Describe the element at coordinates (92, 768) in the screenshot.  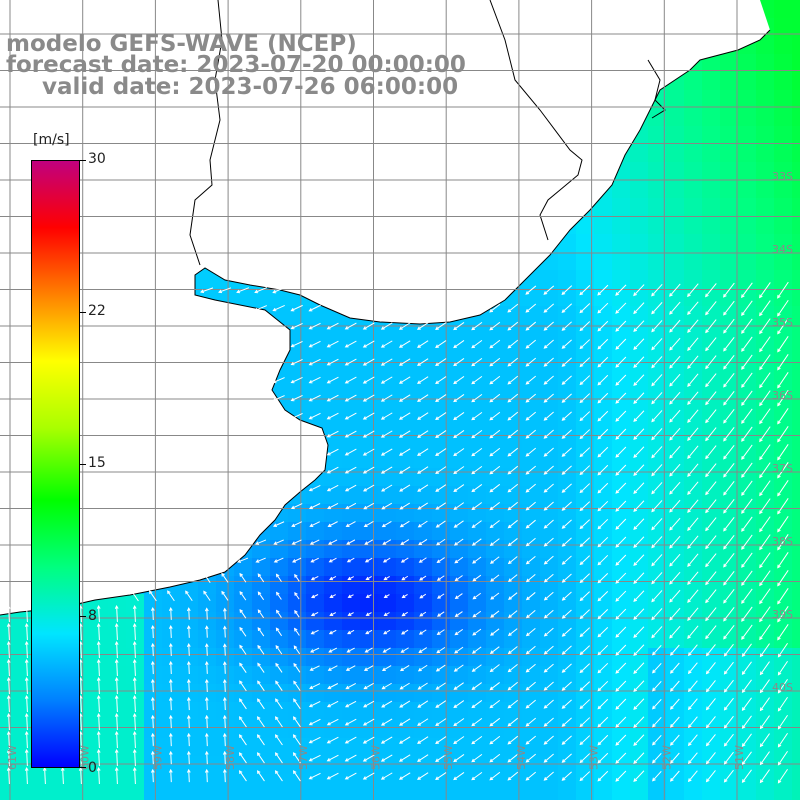
I see `colorbar-tick-label: 0` at that location.